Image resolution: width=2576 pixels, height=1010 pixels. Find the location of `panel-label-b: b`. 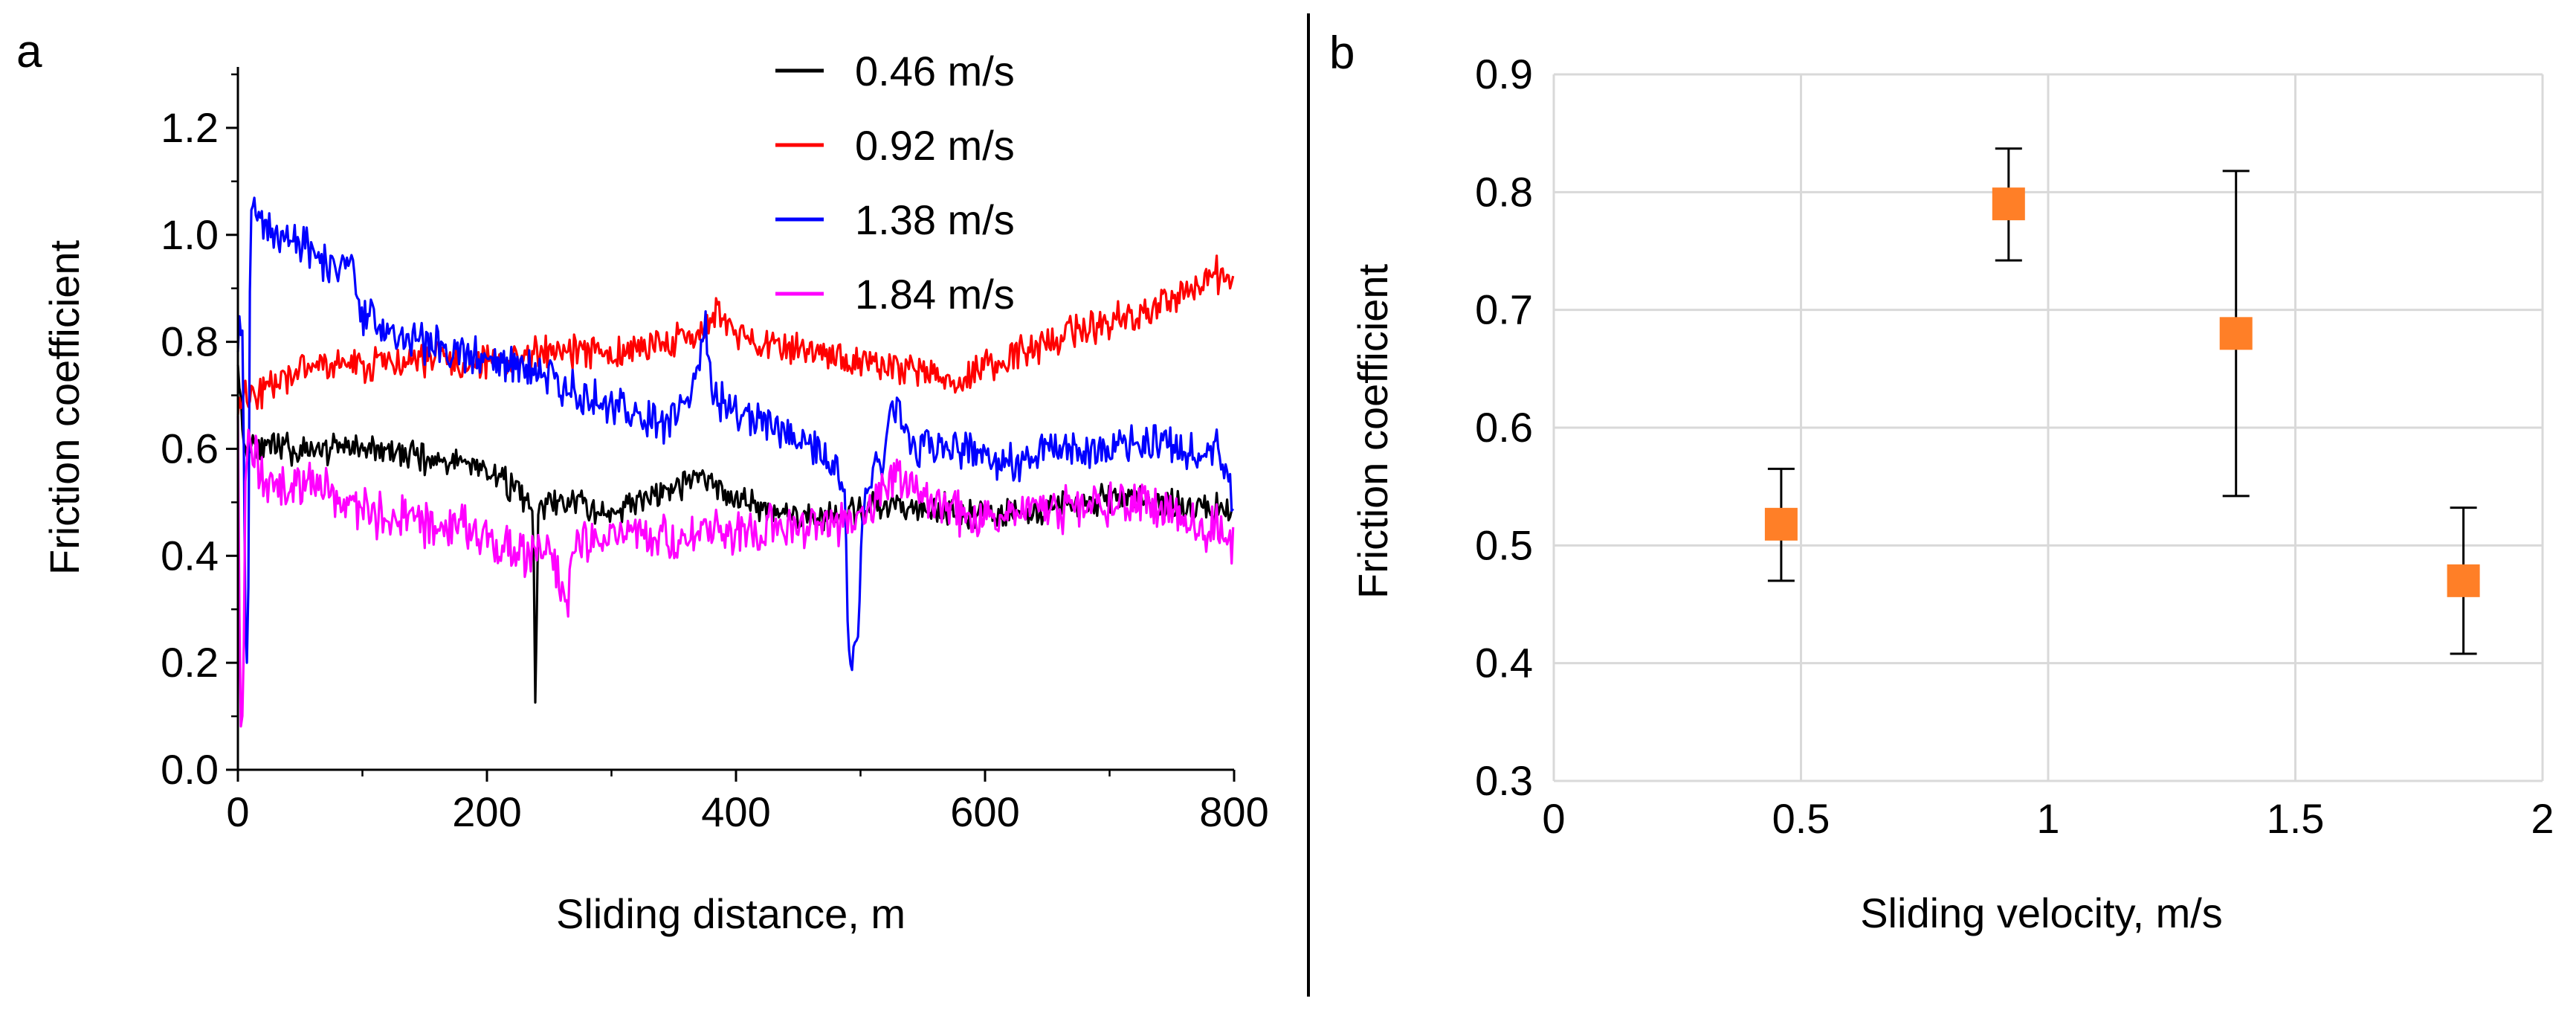

panel-label-b: b is located at coordinates (1342, 53).